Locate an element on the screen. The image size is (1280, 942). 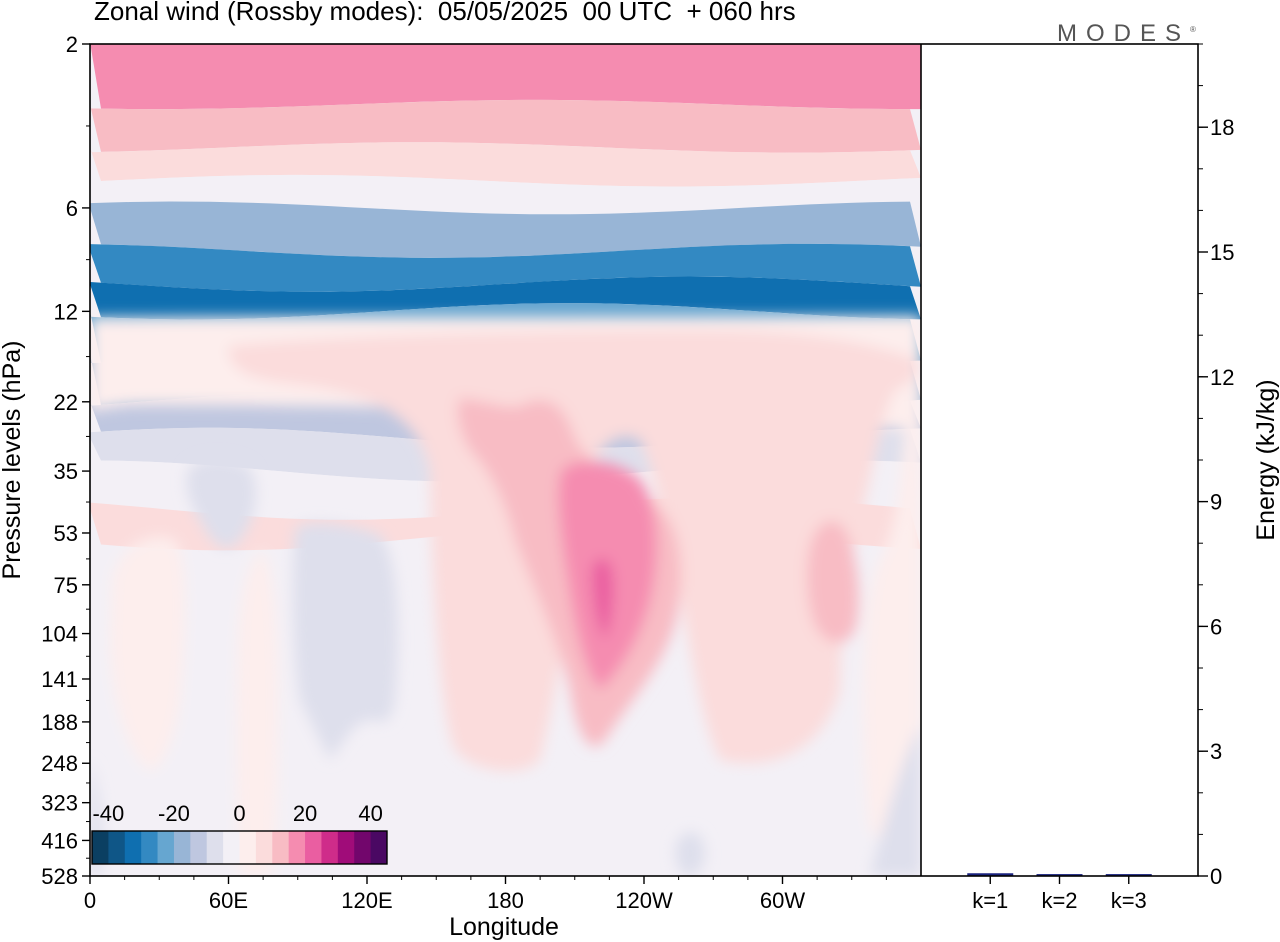
energy-bars is located at coordinates (1059, 874).